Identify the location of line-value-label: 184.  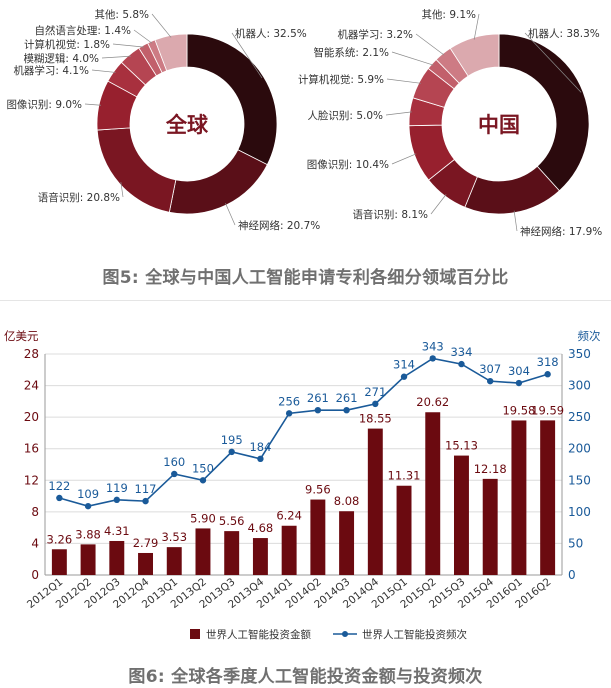
(260, 447).